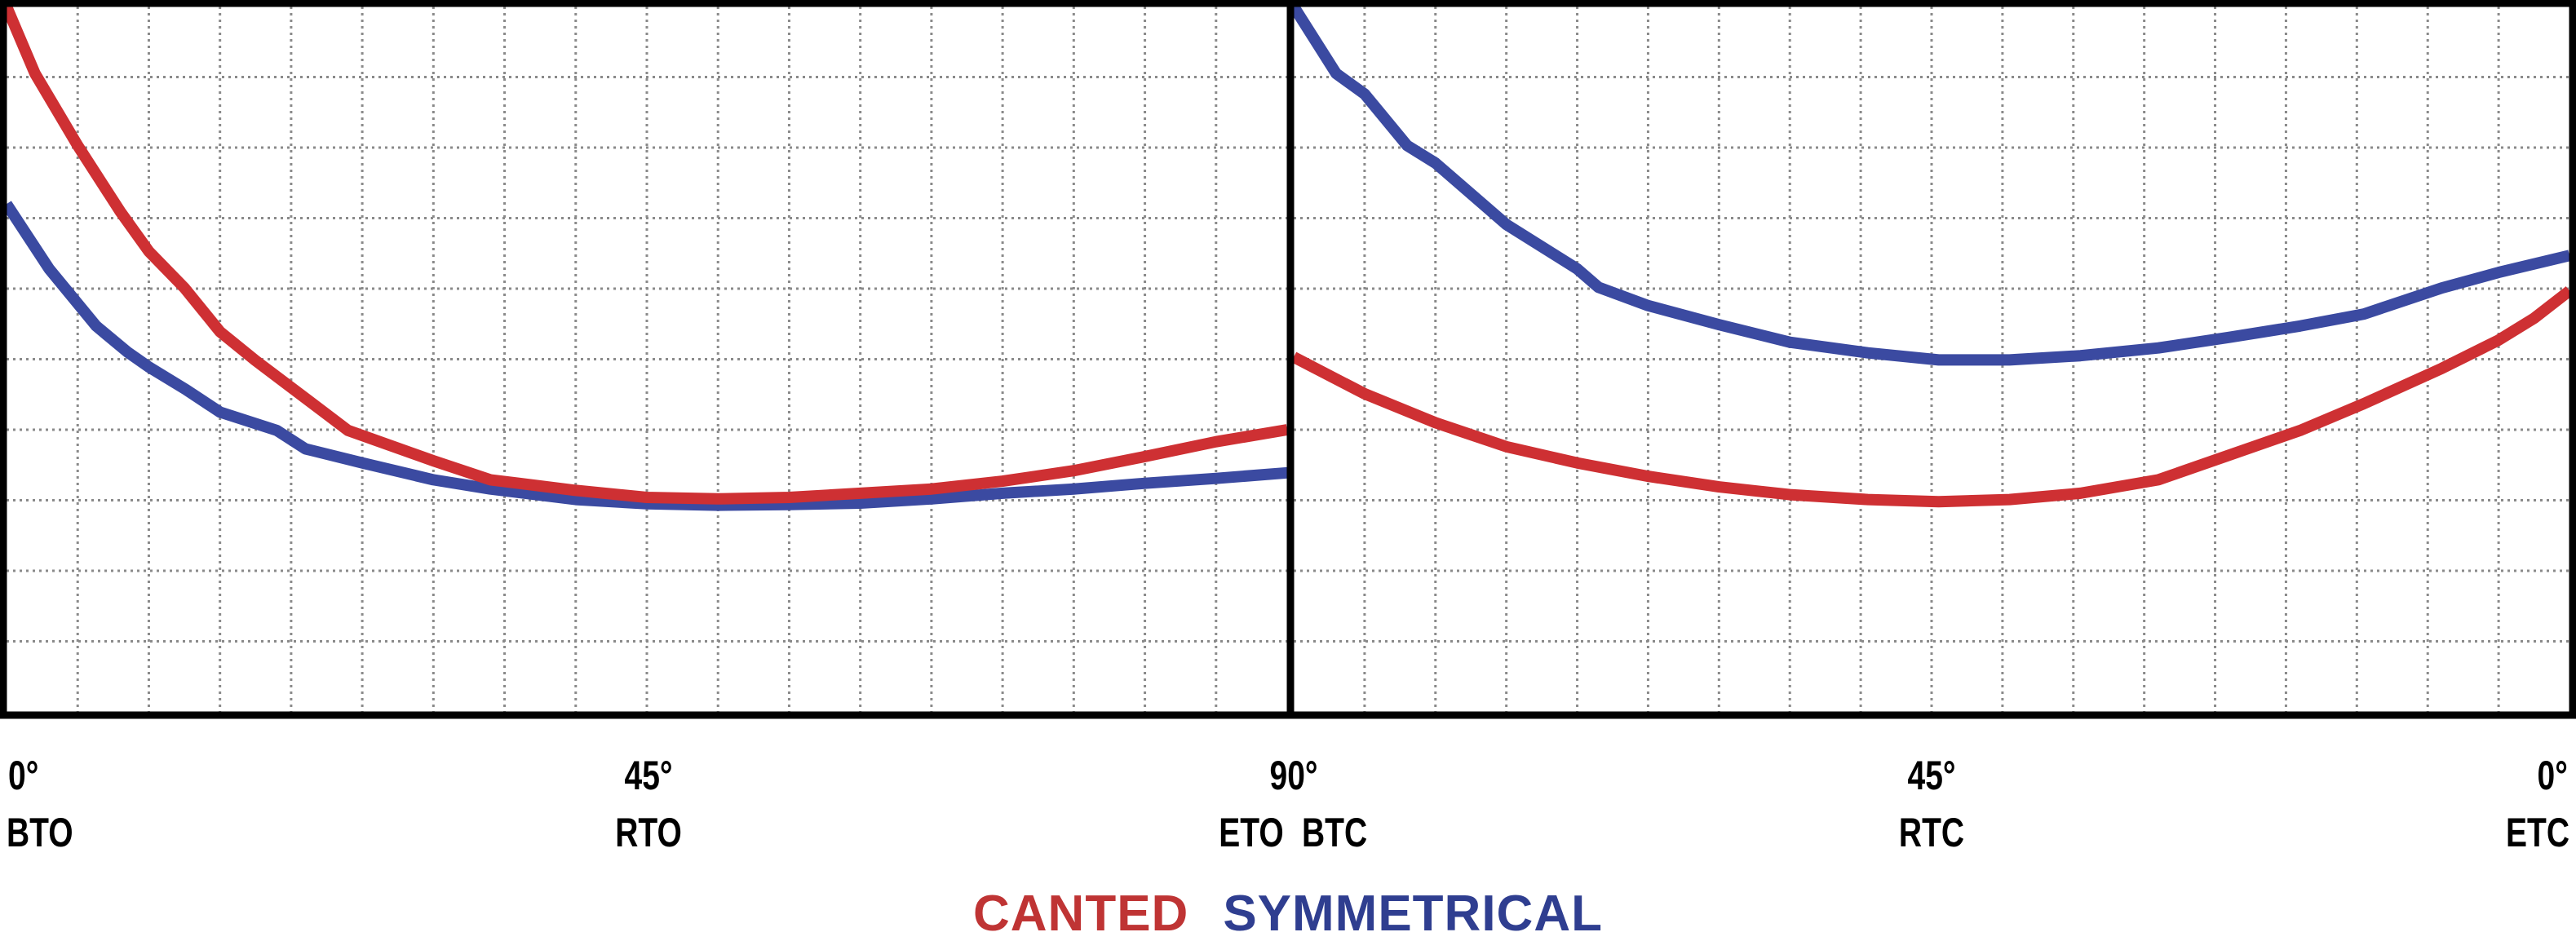 This screenshot has height=941, width=2576. Describe the element at coordinates (1931, 832) in the screenshot. I see `tick-code-rtc: RTC` at that location.